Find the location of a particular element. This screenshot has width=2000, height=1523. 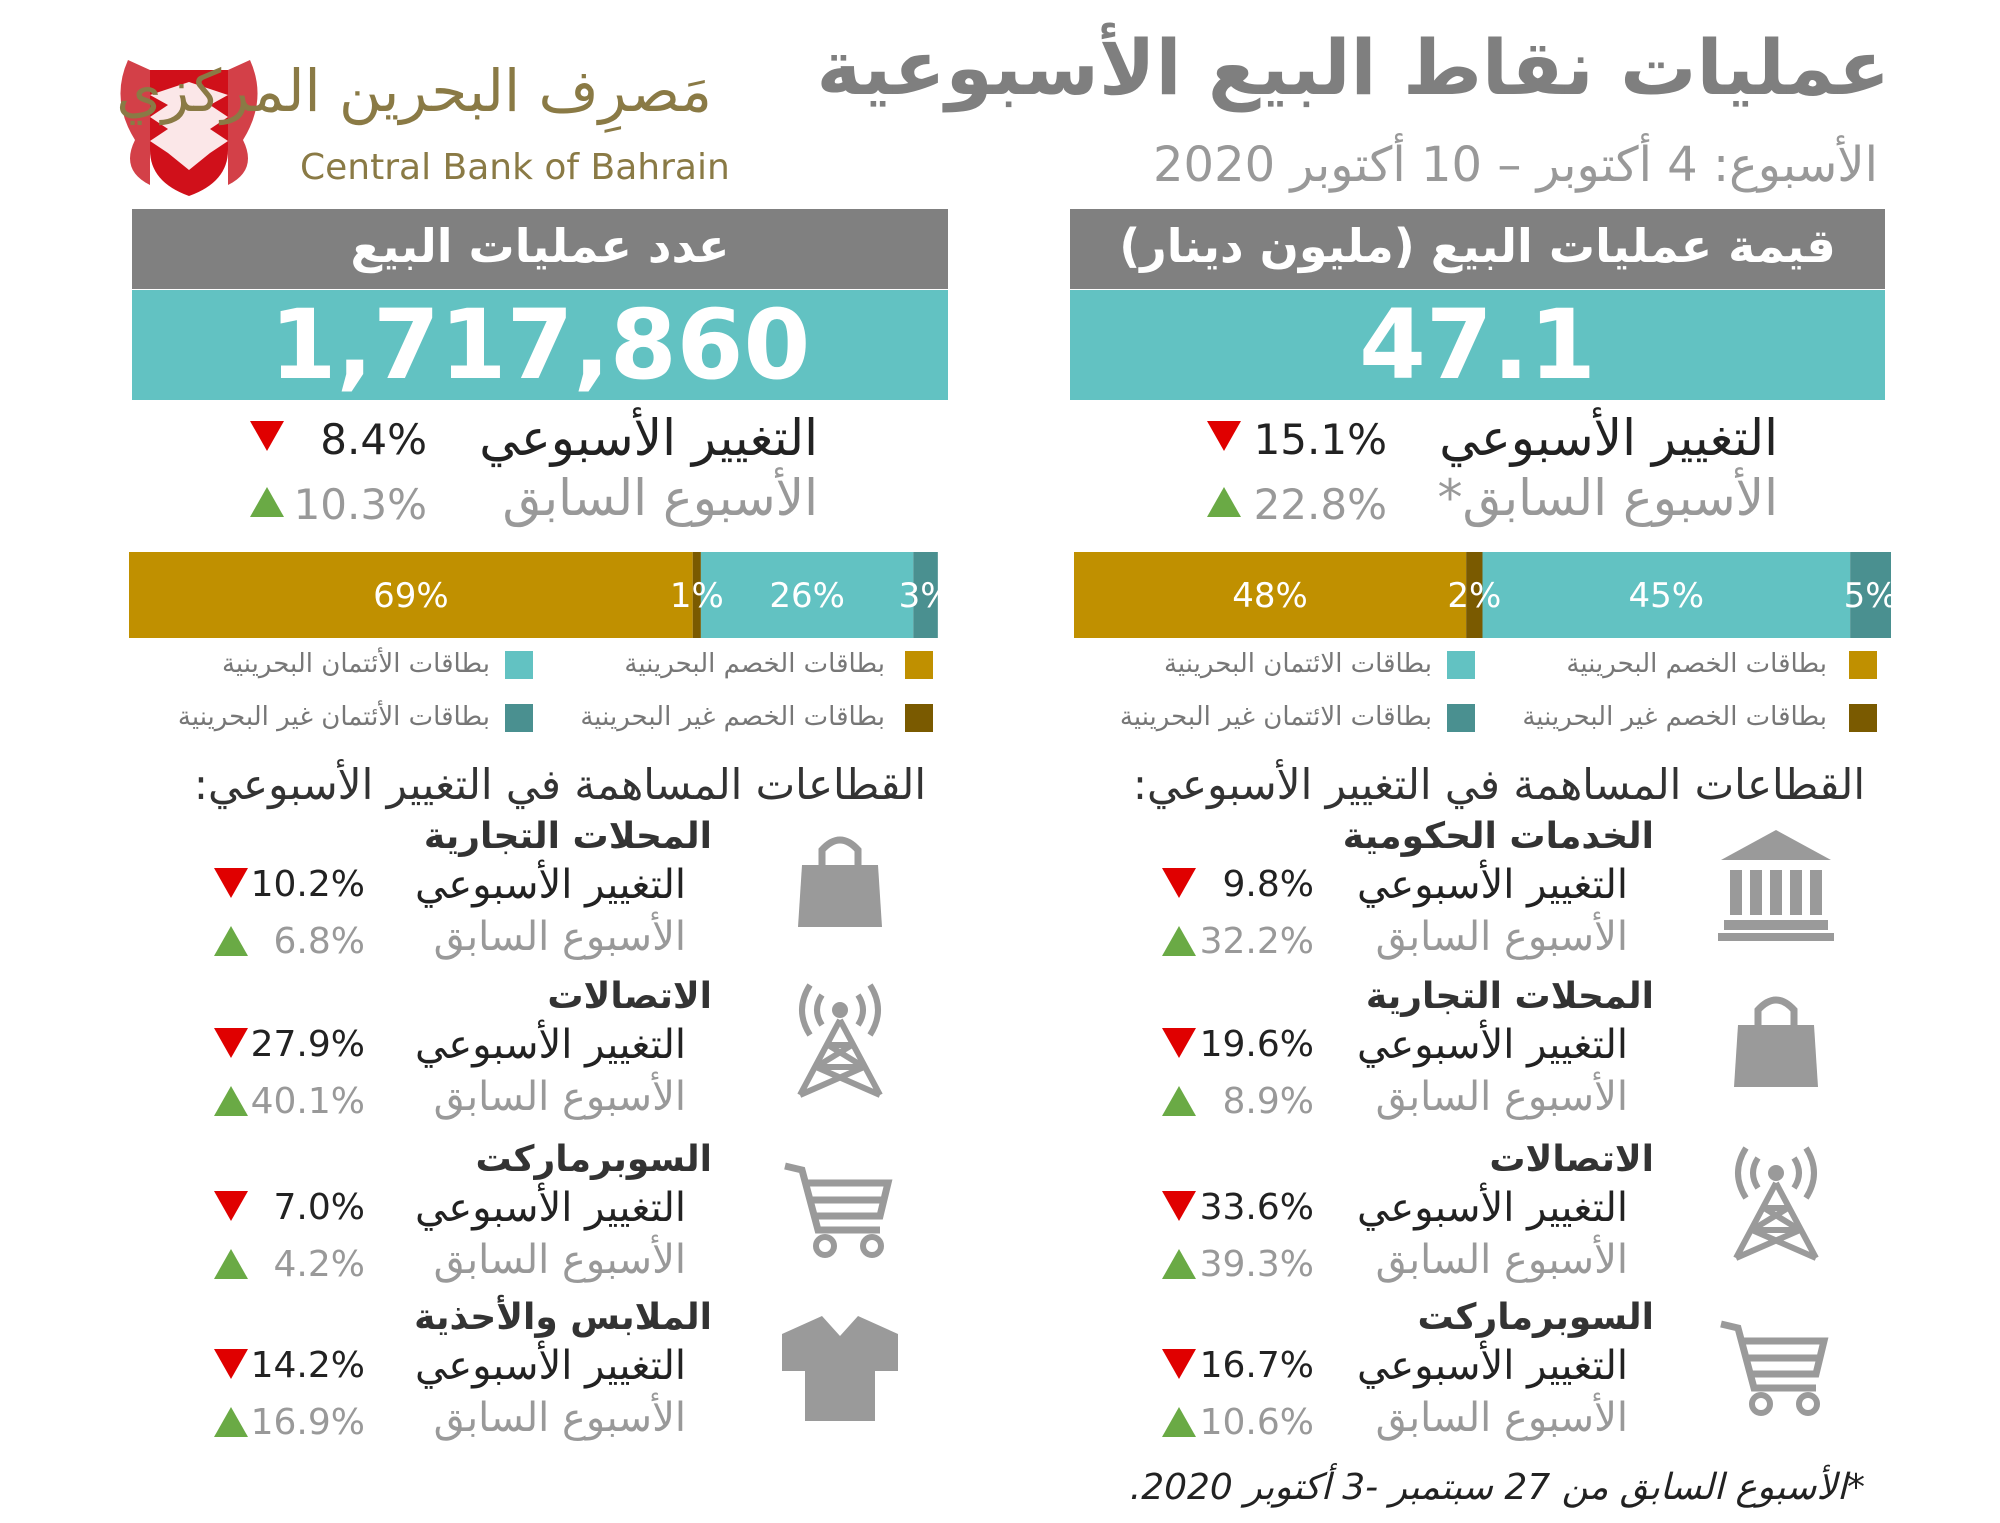

bank-roof is located at coordinates (1776, 845).